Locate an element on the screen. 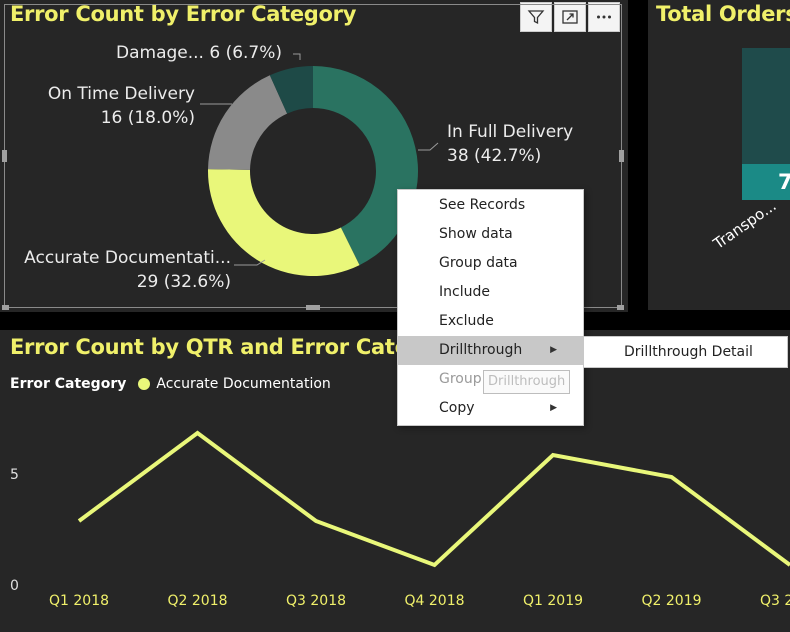 This screenshot has width=790, height=632. donut-title: Error Count by Error Category is located at coordinates (183, 14).